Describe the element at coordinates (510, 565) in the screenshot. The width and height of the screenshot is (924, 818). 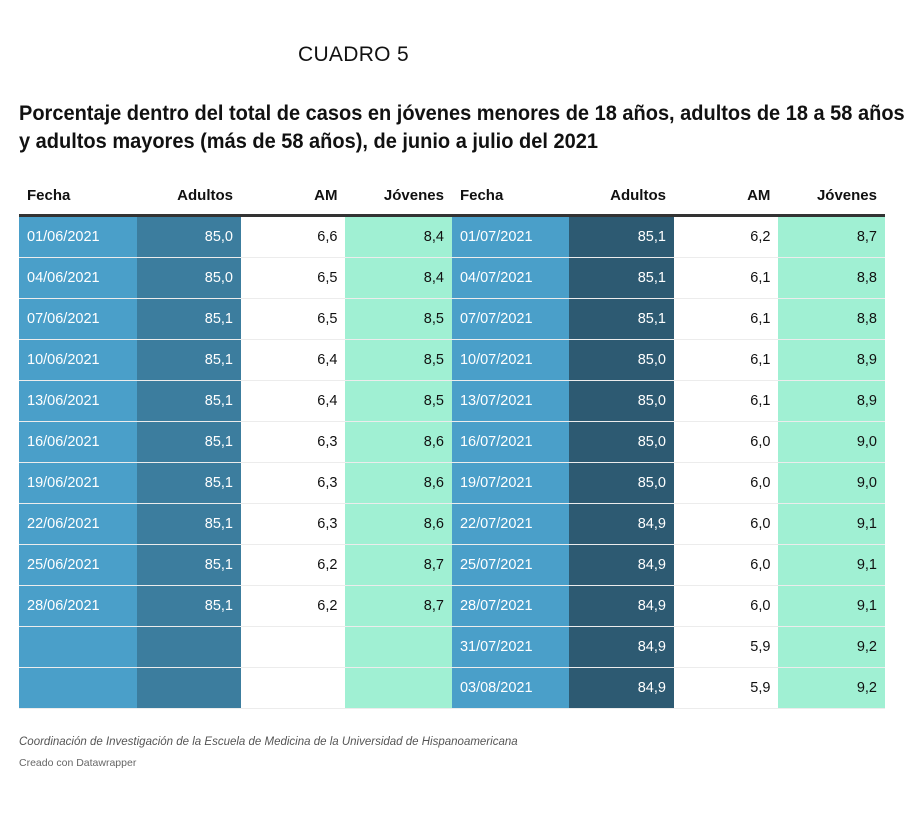
I see `cell-fecha-julio: 25/07/2021` at that location.